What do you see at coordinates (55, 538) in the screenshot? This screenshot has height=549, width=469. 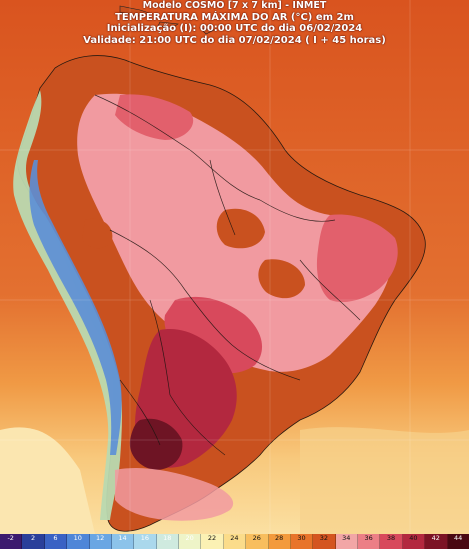 I see `legend-tick-label: 6` at bounding box center [55, 538].